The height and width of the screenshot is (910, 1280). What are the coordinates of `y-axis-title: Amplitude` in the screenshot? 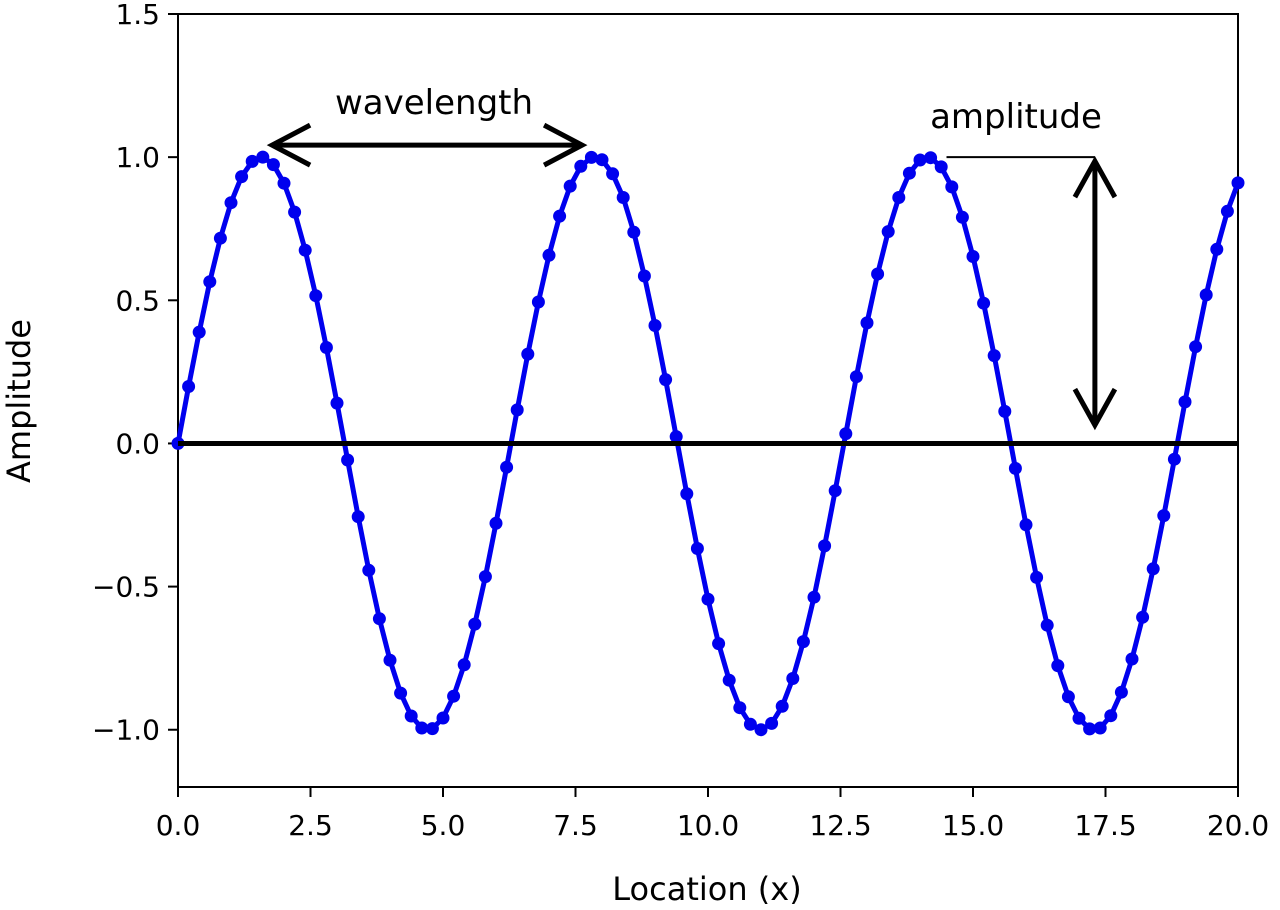 It's located at (19, 401).